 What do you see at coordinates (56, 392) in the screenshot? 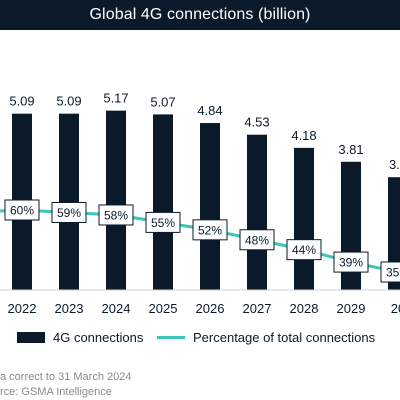
I see `footnote-source: rce: GSMA Intelligence` at bounding box center [56, 392].